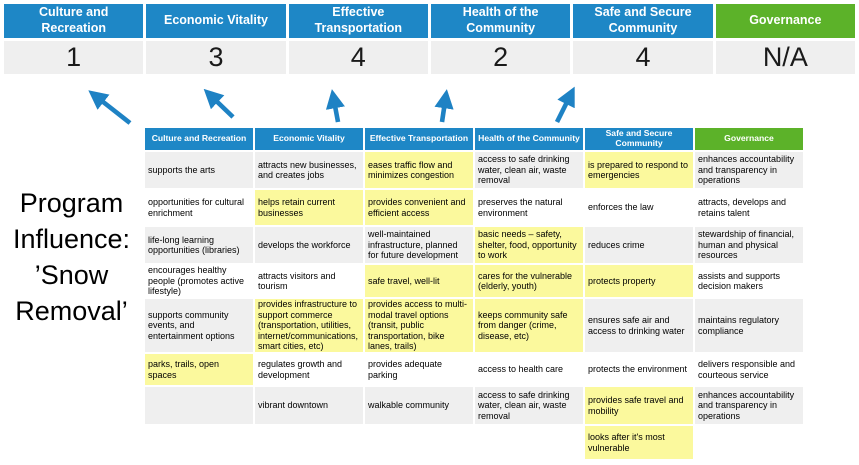 This screenshot has width=859, height=465. What do you see at coordinates (358, 57) in the screenshot?
I see `summary-score-effective-transportation: 4` at bounding box center [358, 57].